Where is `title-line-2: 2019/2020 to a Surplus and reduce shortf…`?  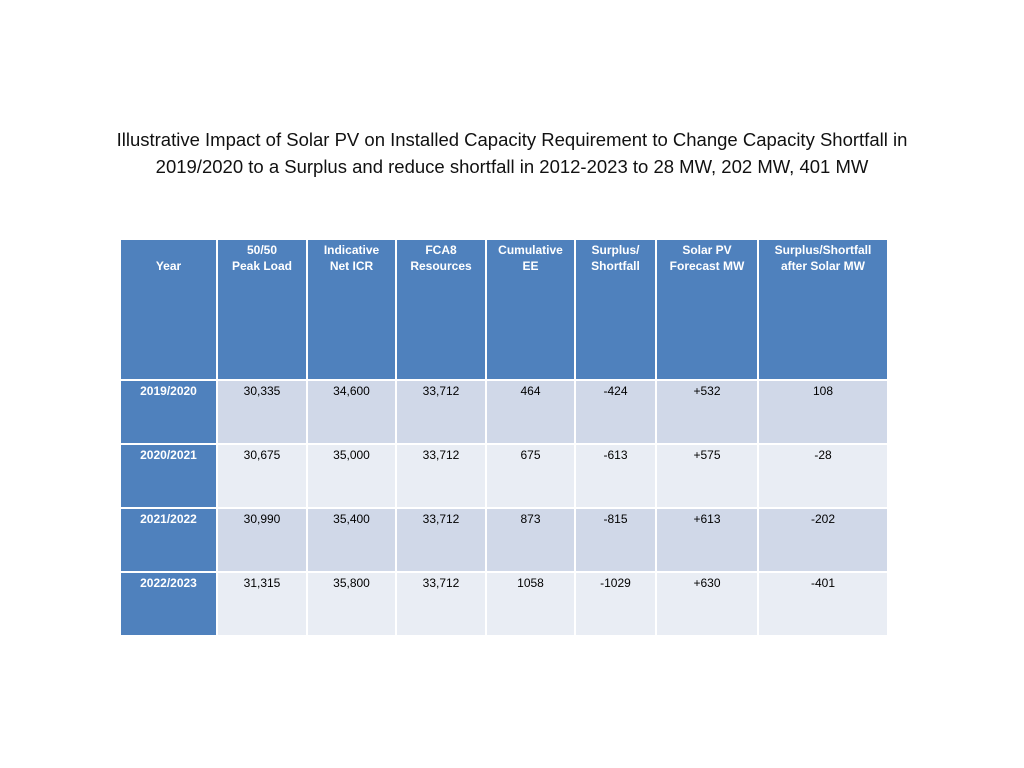 title-line-2: 2019/2020 to a Surplus and reduce shortf… is located at coordinates (512, 166).